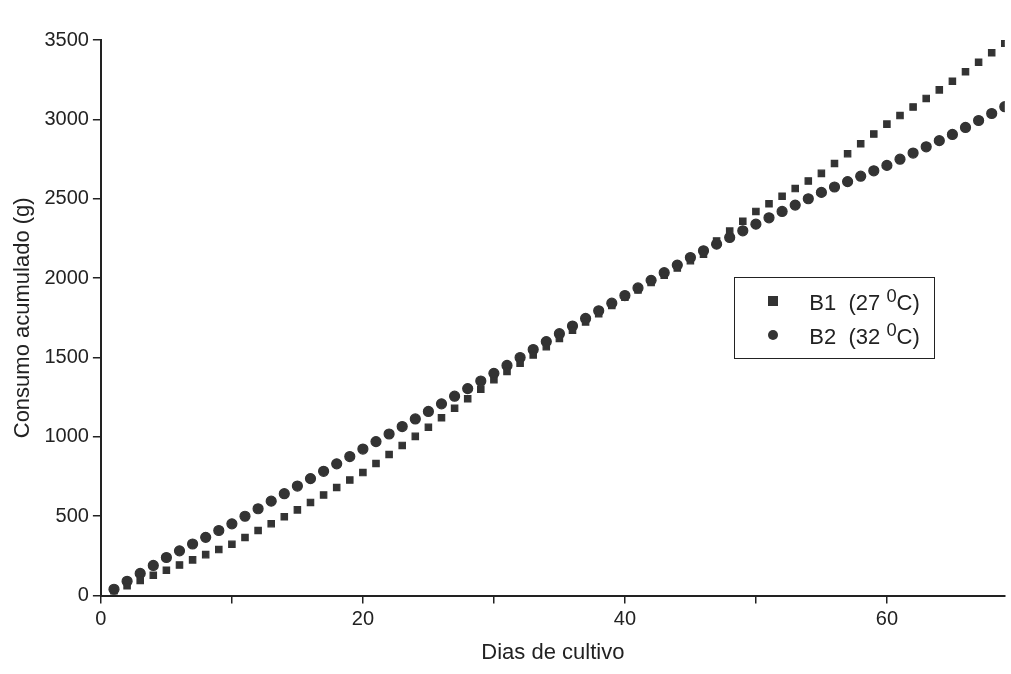 The image size is (1011, 674). What do you see at coordinates (887, 618) in the screenshot?
I see `x-tick-label: 60` at bounding box center [887, 618].